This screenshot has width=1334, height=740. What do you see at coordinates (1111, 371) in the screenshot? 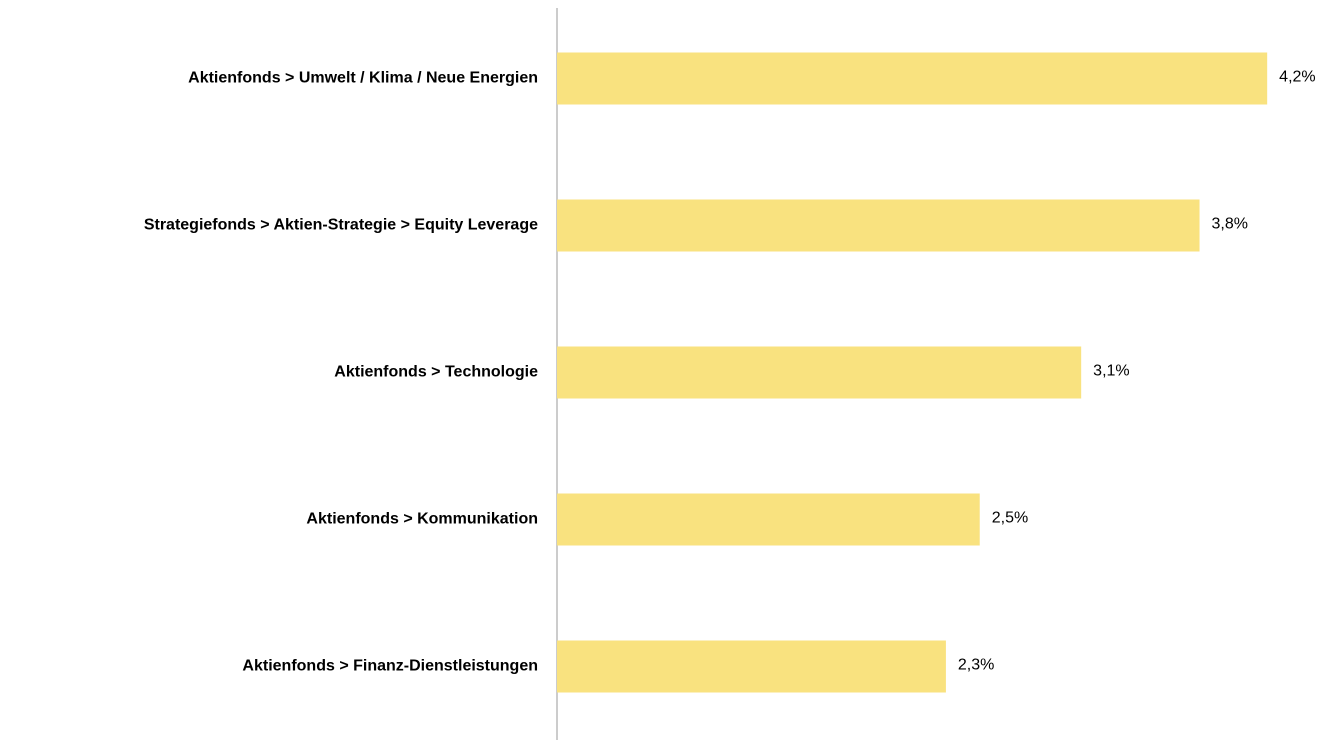
I see `value-label: 3,1%` at bounding box center [1111, 371].